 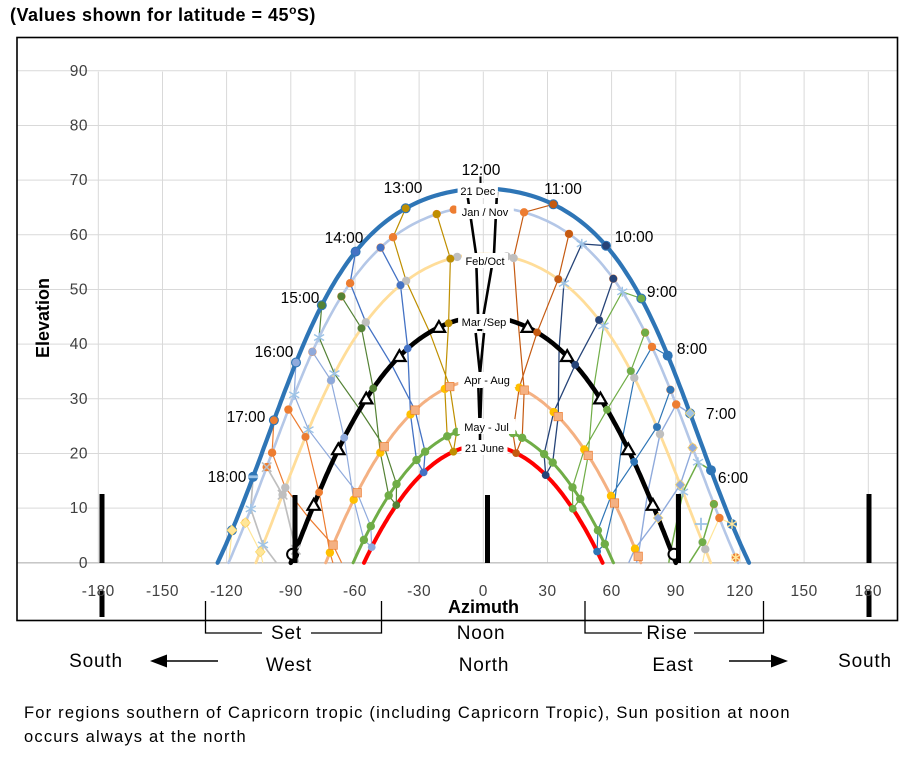 What do you see at coordinates (226, 591) in the screenshot?
I see `svg-text: -120` at bounding box center [226, 591].